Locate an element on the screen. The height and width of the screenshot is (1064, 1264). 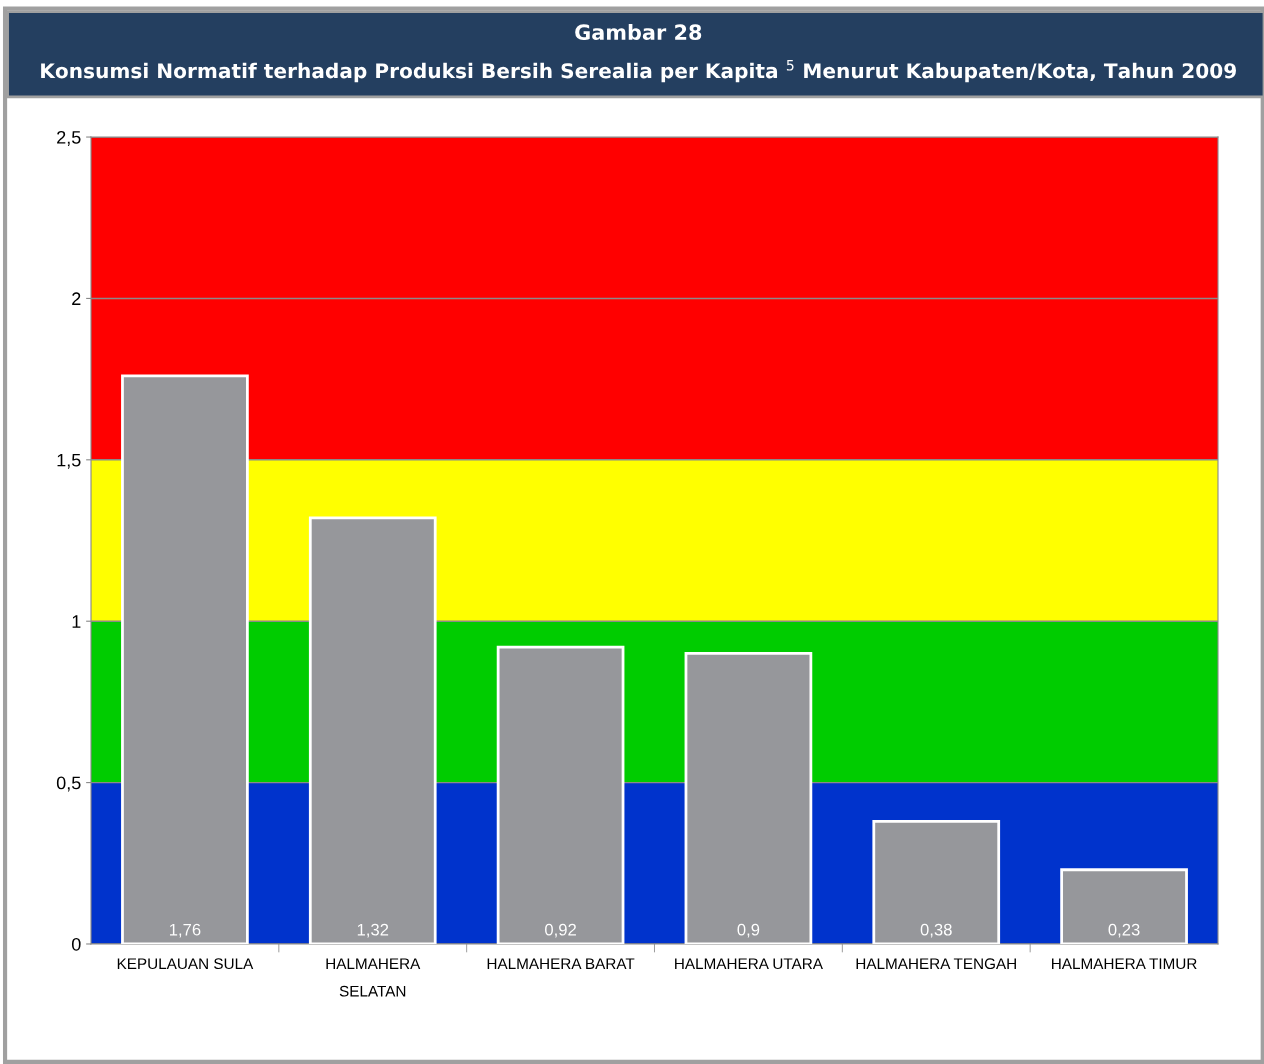
data-label: 0,9 is located at coordinates (748, 930).